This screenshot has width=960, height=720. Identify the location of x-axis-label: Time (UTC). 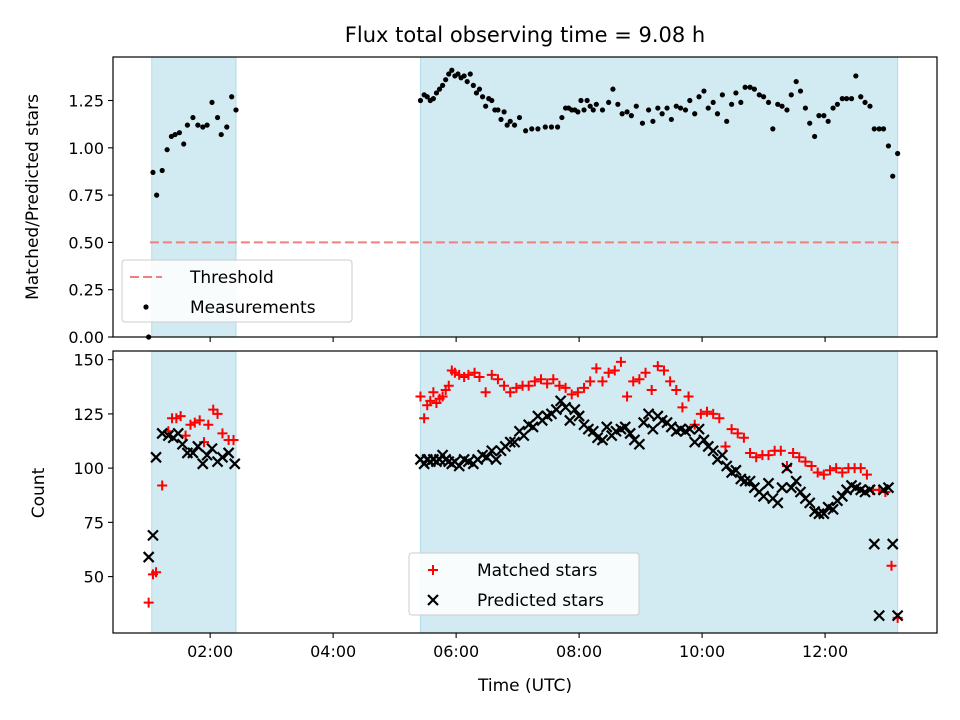
(524, 686).